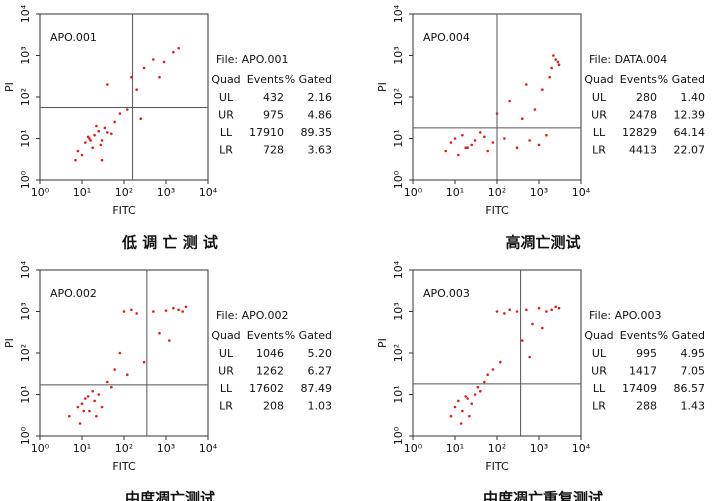 The height and width of the screenshot is (501, 714). Describe the element at coordinates (455, 448) in the screenshot. I see `x-tick-label: 10¹` at that location.